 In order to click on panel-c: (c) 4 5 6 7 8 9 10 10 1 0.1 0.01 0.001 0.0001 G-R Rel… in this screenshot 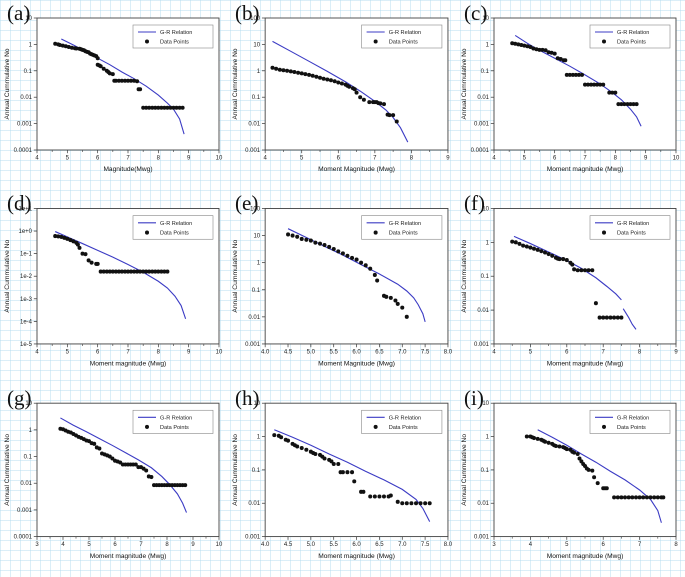, I will do `click(571, 95)`.